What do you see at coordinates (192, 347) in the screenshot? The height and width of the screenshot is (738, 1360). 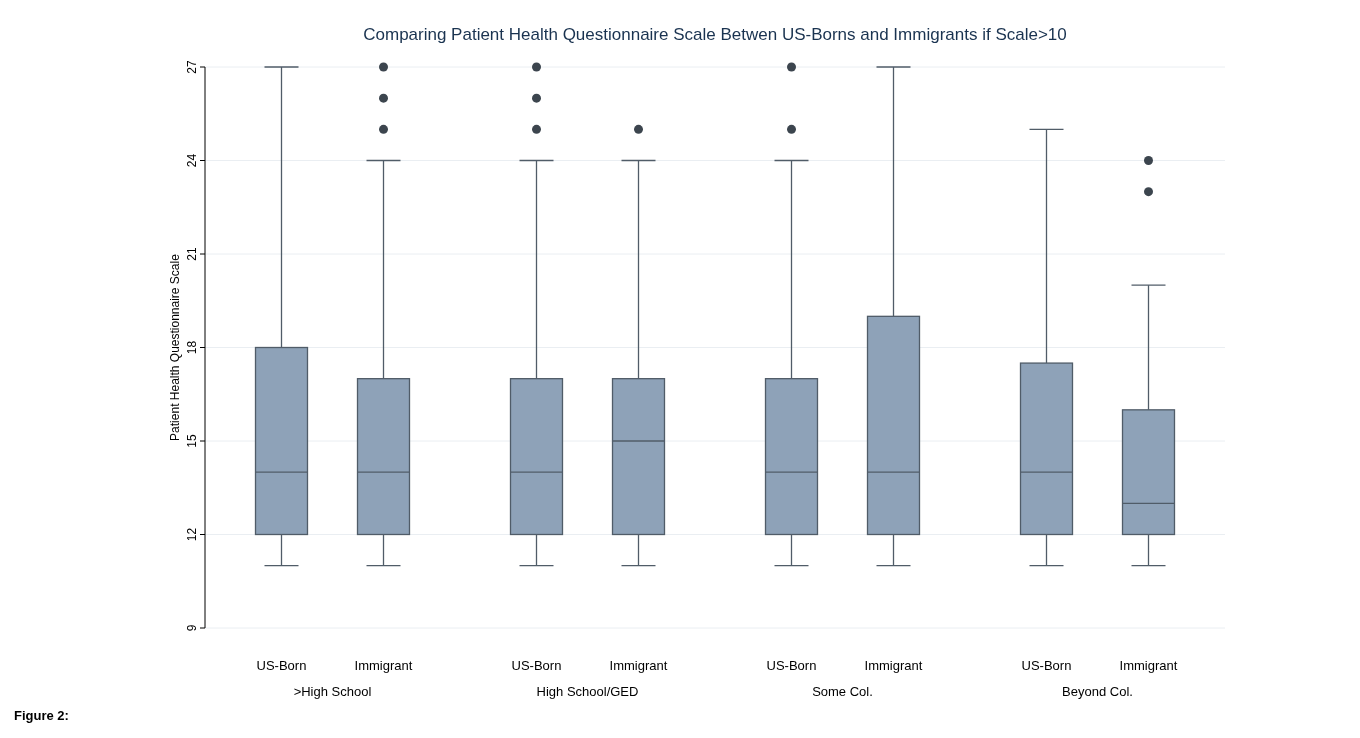 I see `y-tick-label: 18` at bounding box center [192, 347].